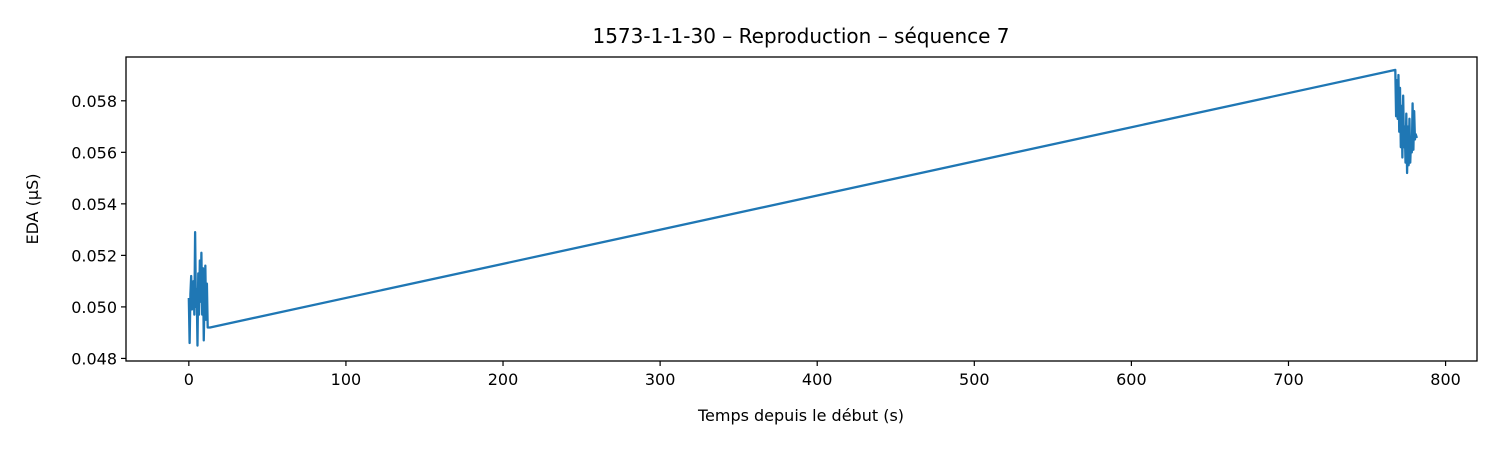  Describe the element at coordinates (94, 101) in the screenshot. I see `y-tick-label: 0.058` at that location.